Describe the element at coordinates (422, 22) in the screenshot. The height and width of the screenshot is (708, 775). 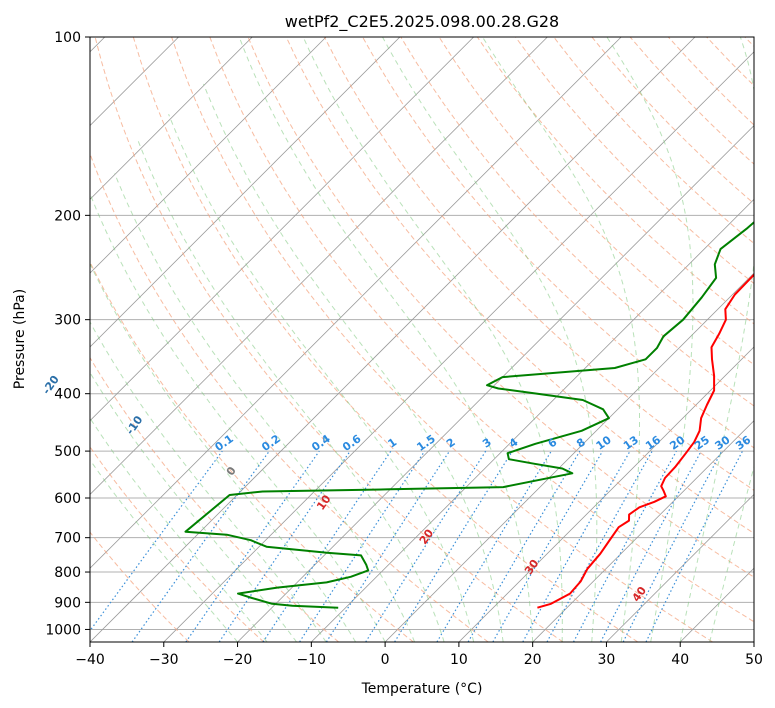
I see `chart-title: wetPf2_C2E5.2025.098.00.28.G28` at that location.